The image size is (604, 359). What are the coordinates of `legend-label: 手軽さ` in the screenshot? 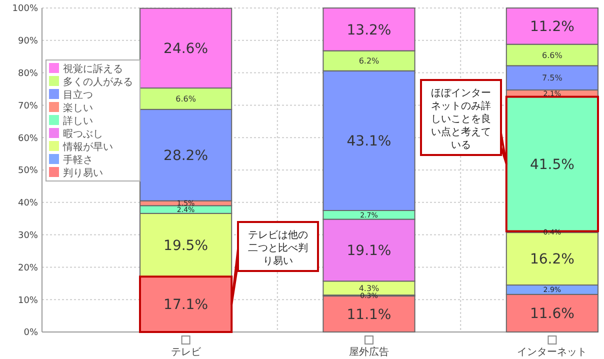 It's located at (78, 160).